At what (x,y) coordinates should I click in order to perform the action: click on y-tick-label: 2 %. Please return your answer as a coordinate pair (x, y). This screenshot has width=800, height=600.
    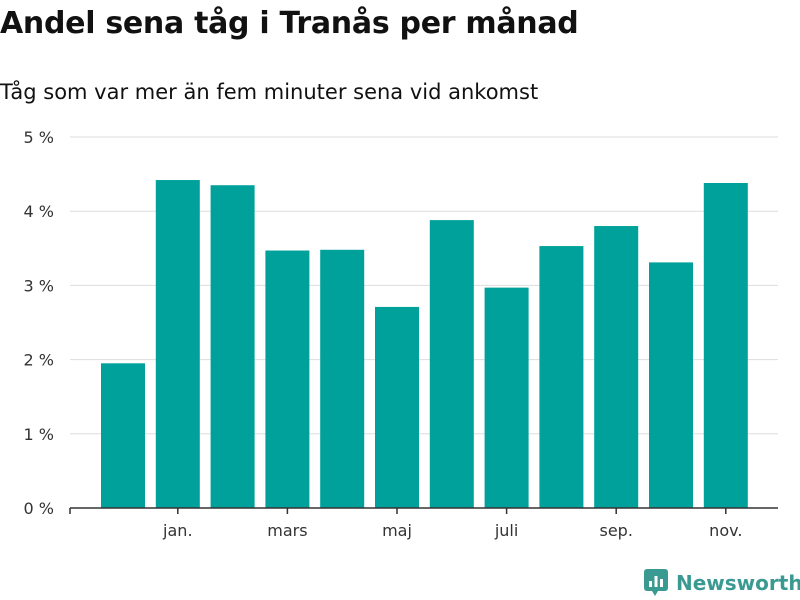
    Looking at the image, I should click on (39, 360).